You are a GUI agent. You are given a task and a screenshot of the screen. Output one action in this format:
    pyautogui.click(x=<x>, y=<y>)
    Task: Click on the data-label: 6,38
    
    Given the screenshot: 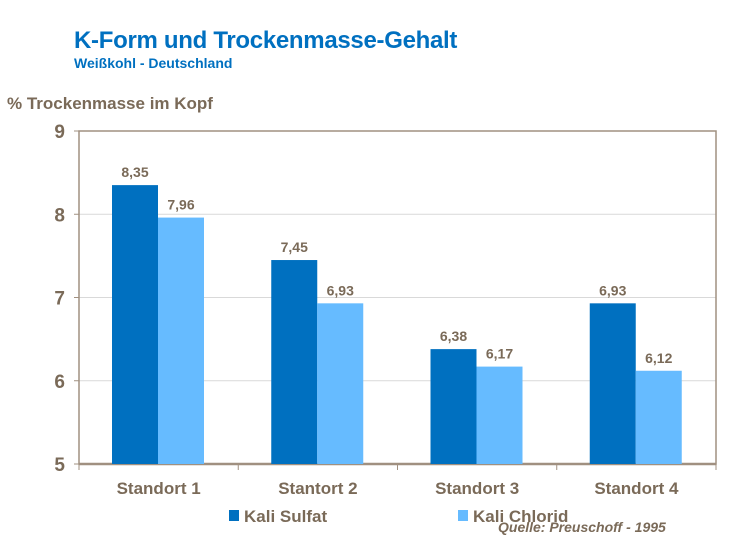 What is the action you would take?
    pyautogui.click(x=453, y=336)
    